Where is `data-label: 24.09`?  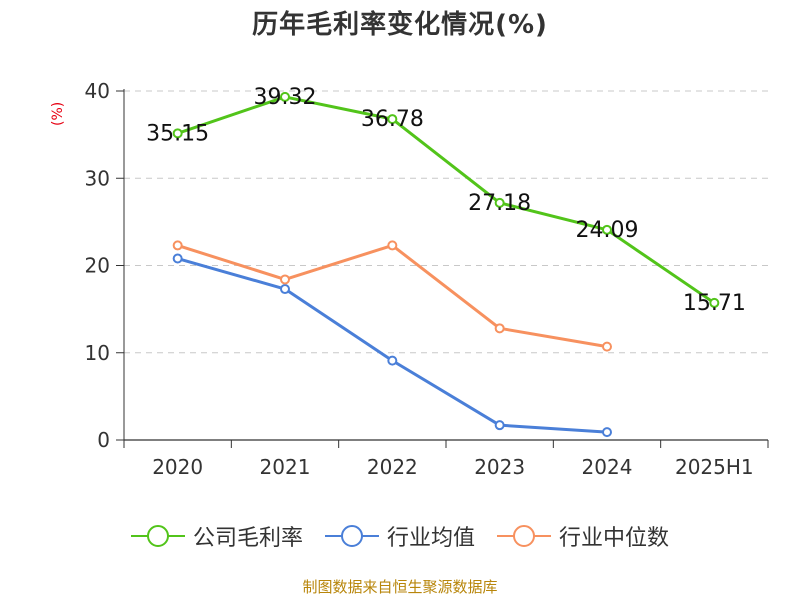
data-label: 24.09 is located at coordinates (607, 230).